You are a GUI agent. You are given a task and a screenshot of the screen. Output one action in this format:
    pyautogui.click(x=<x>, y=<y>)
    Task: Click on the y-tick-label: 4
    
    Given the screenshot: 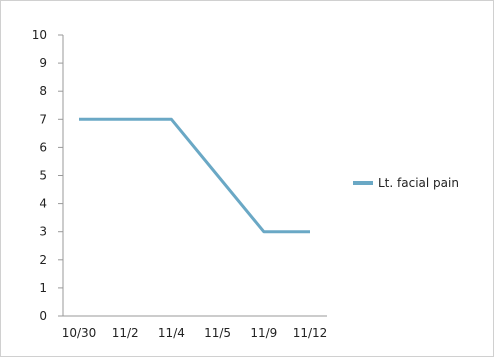 What is the action you would take?
    pyautogui.click(x=43, y=204)
    